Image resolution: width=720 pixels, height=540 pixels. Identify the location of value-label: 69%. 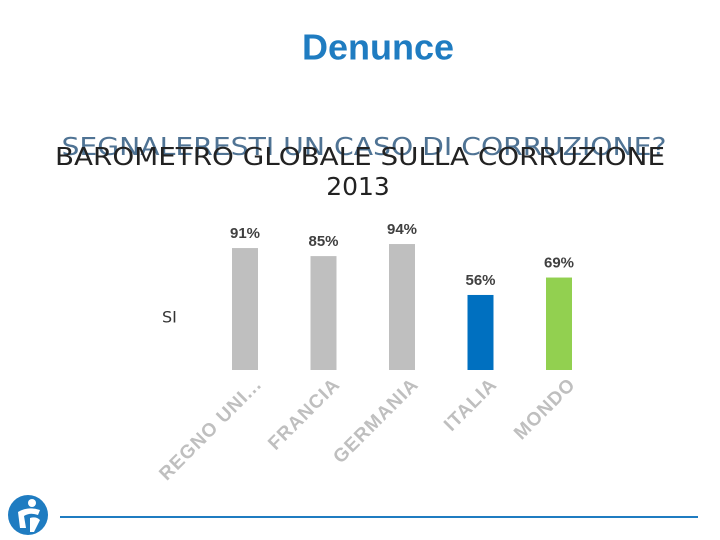
(559, 263).